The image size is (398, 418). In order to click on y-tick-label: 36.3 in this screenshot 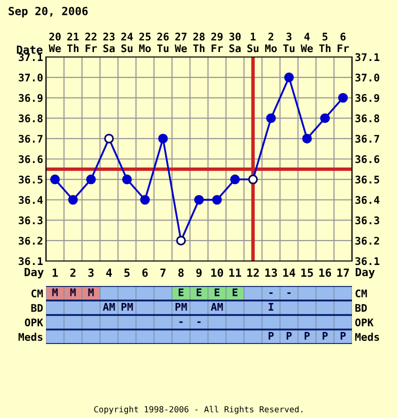, I will do `click(30, 220)`.